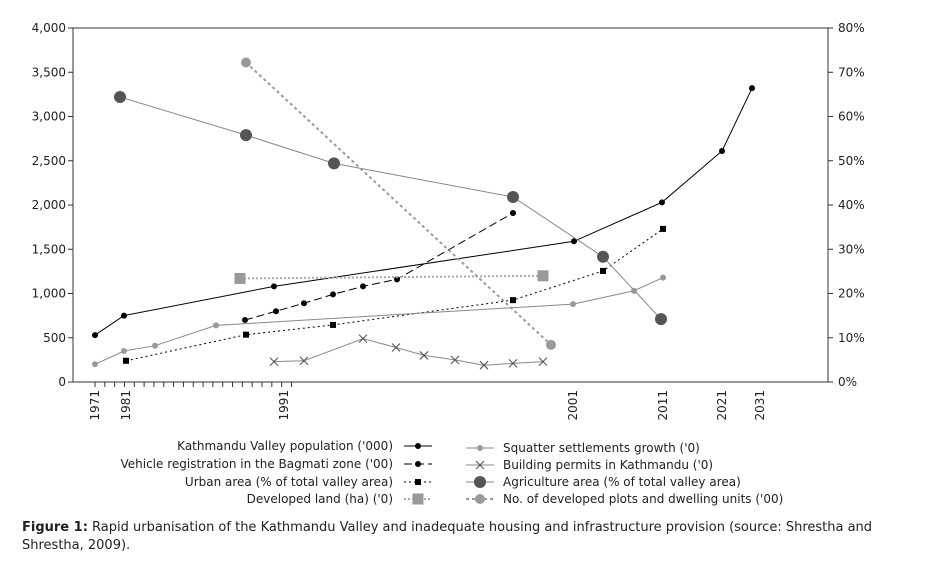 Image resolution: width=926 pixels, height=565 pixels. I want to click on series-legend-1-point, so click(418, 464).